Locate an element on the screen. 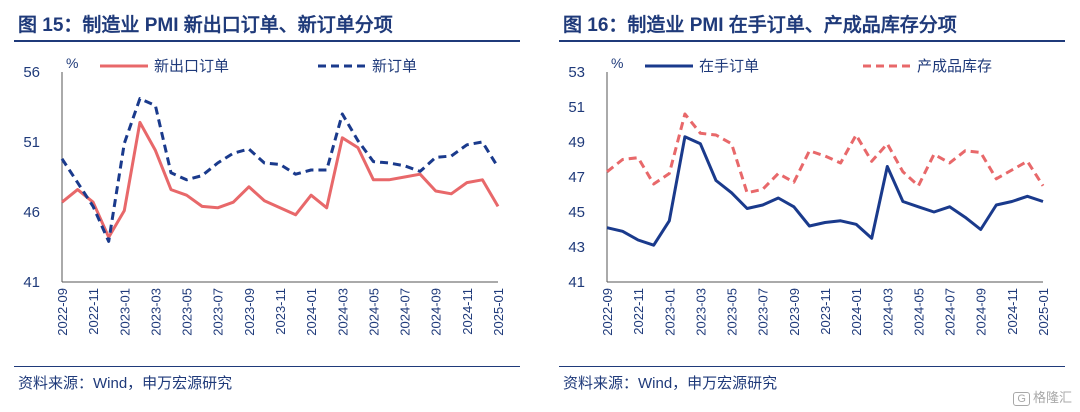  watermark-text: 格隆汇 is located at coordinates (1052, 397).